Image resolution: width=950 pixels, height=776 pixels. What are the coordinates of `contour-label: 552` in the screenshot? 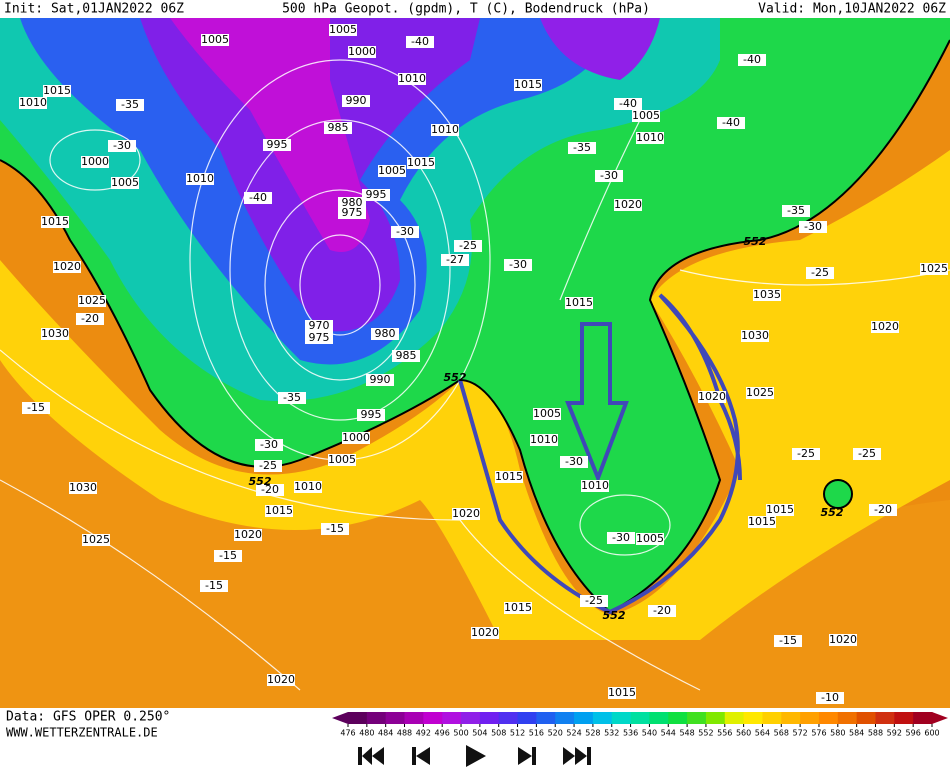 It's located at (832, 512).